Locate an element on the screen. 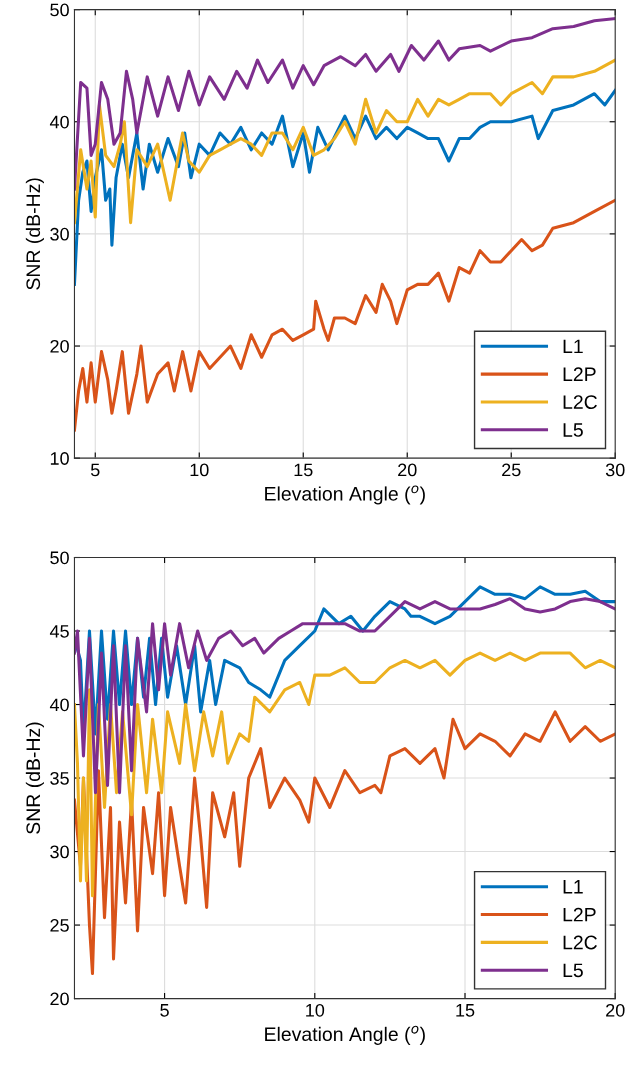 This screenshot has width=631, height=1068. y-tick-label: 10 is located at coordinates (59, 458).